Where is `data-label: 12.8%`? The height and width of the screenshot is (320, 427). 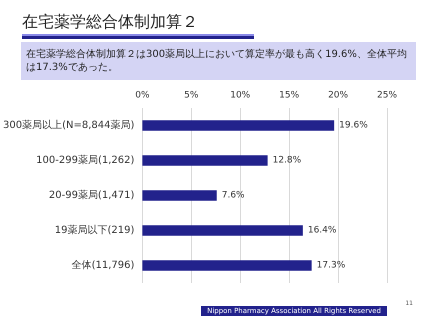 data-label: 12.8% is located at coordinates (287, 161).